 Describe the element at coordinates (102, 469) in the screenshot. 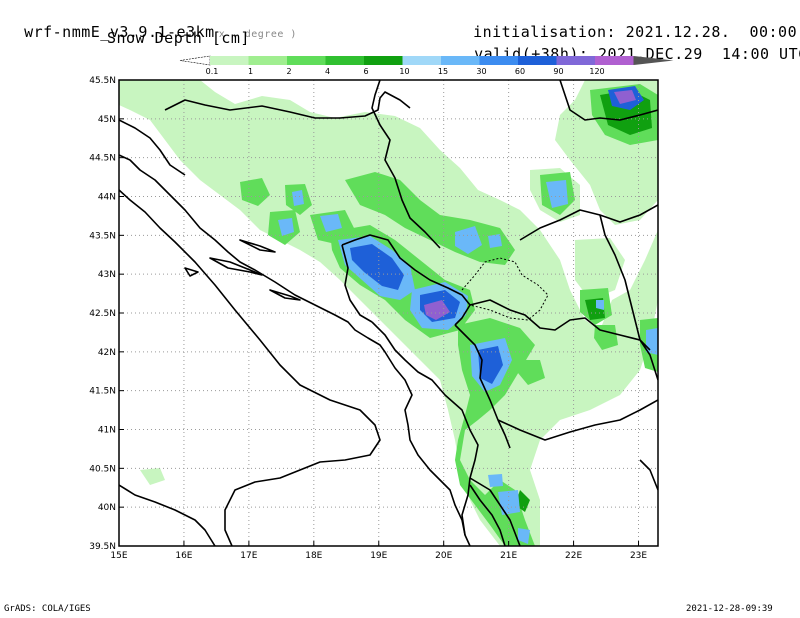

I see `lat-label: 40.5N` at that location.